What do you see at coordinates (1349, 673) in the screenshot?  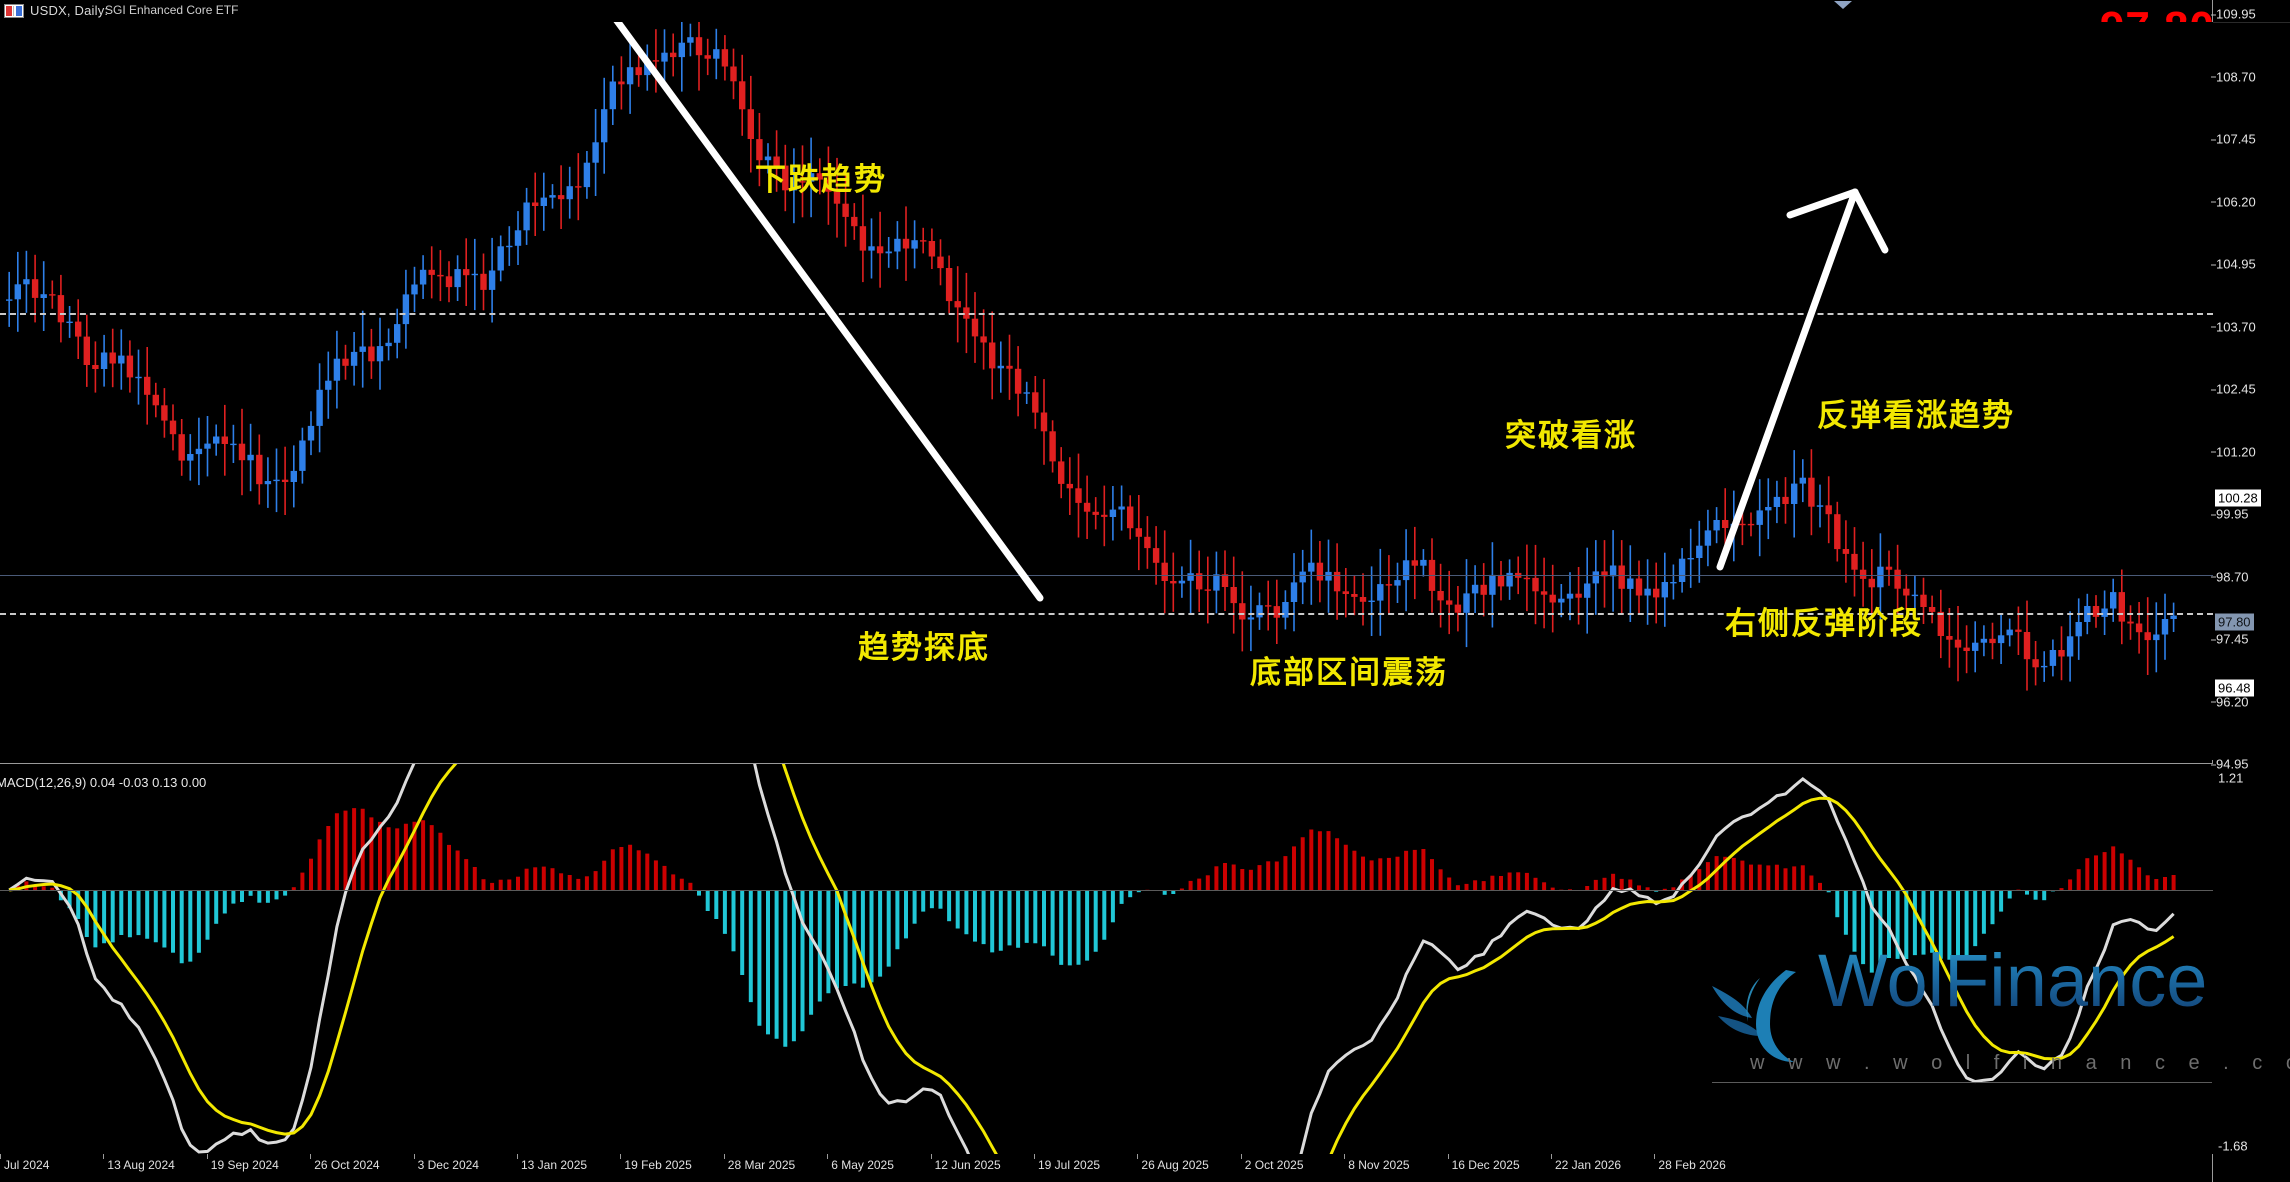 I see `anno-range-oscillation: 底部区间震荡` at bounding box center [1349, 673].